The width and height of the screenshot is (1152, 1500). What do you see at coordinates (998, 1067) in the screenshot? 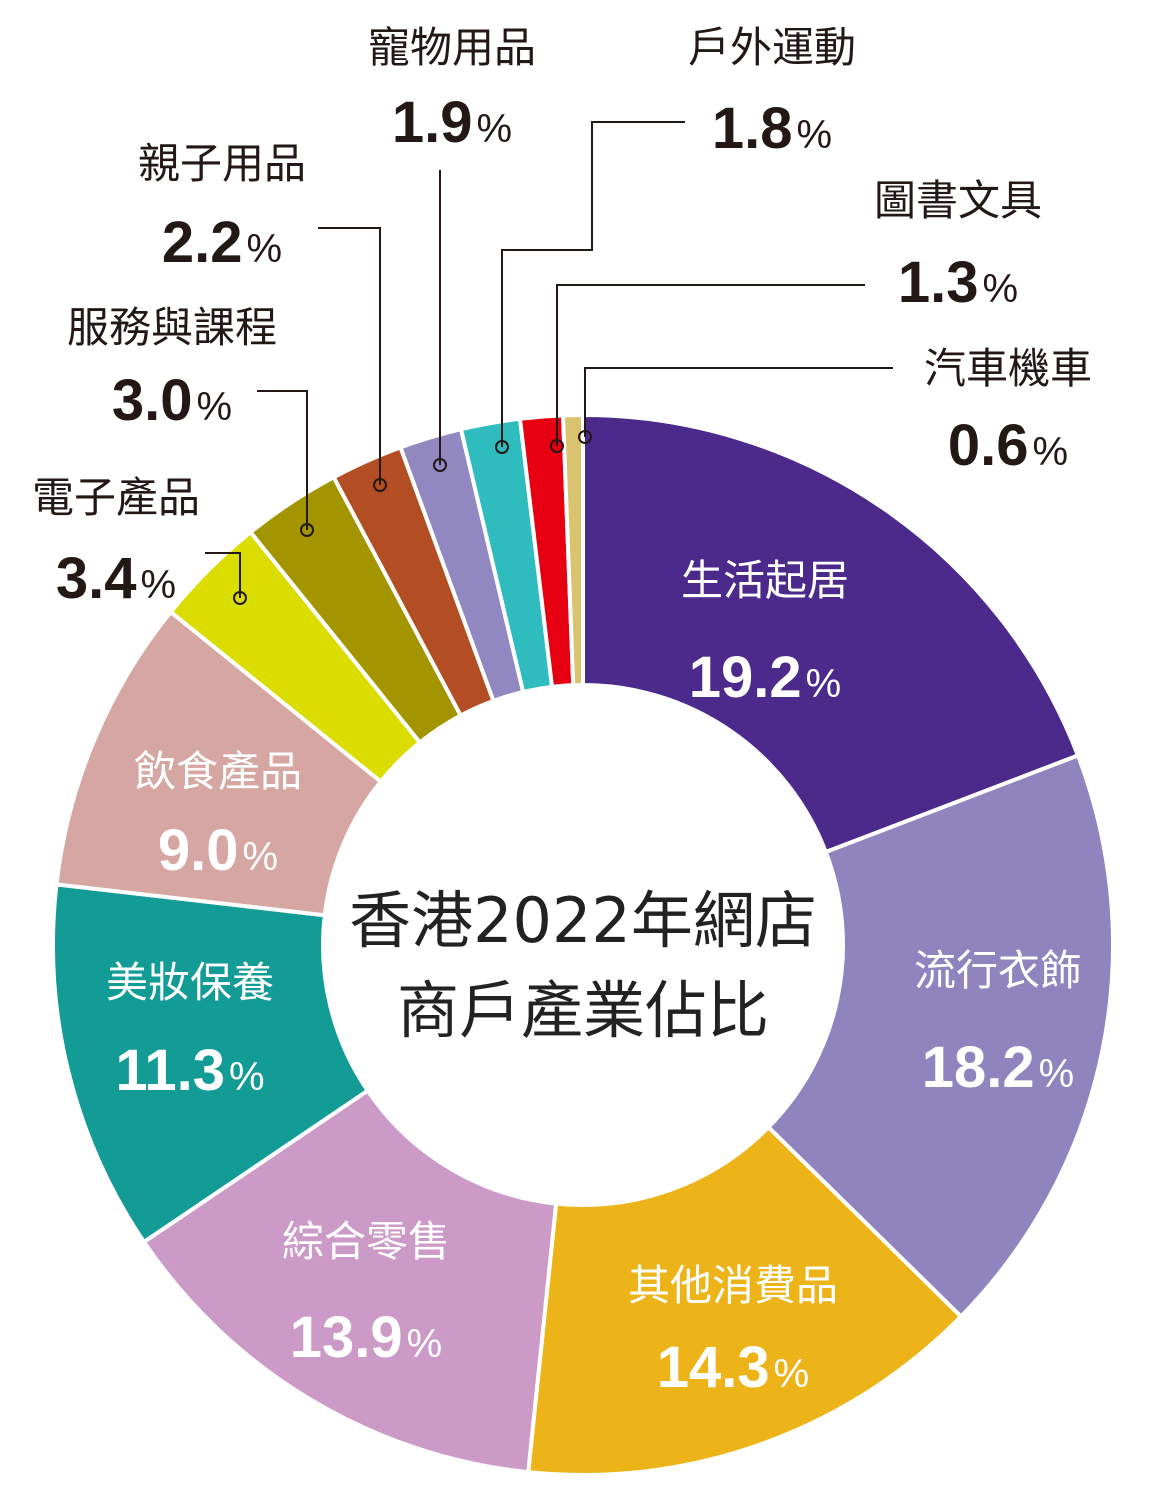
I see `slice-value-1: 18.2%` at bounding box center [998, 1067].